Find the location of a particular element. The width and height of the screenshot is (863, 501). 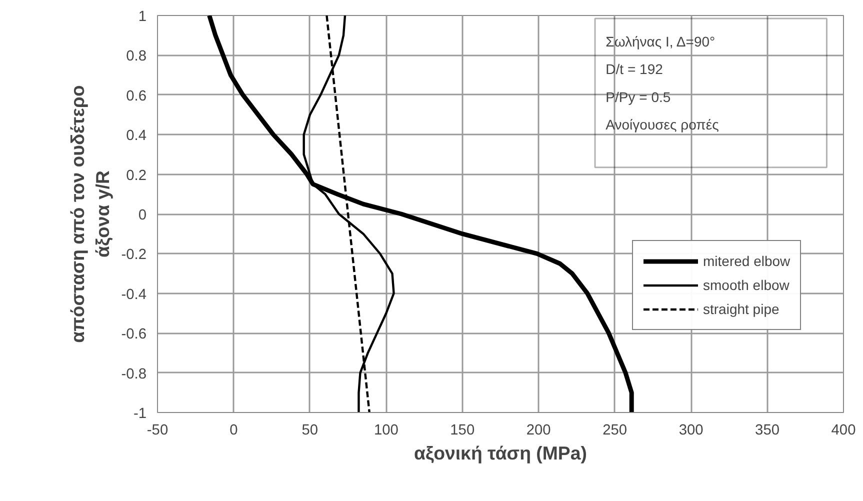

y-tick-label: 0.8 is located at coordinates (136, 56).